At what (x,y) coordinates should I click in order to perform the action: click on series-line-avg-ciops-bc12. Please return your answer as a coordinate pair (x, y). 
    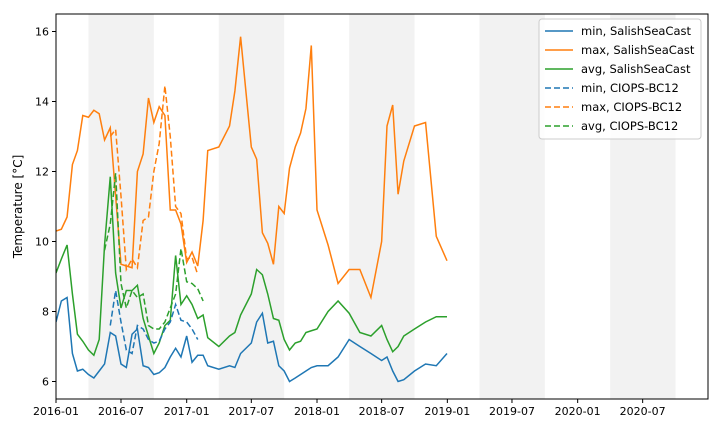
    Looking at the image, I should click on (153, 251).